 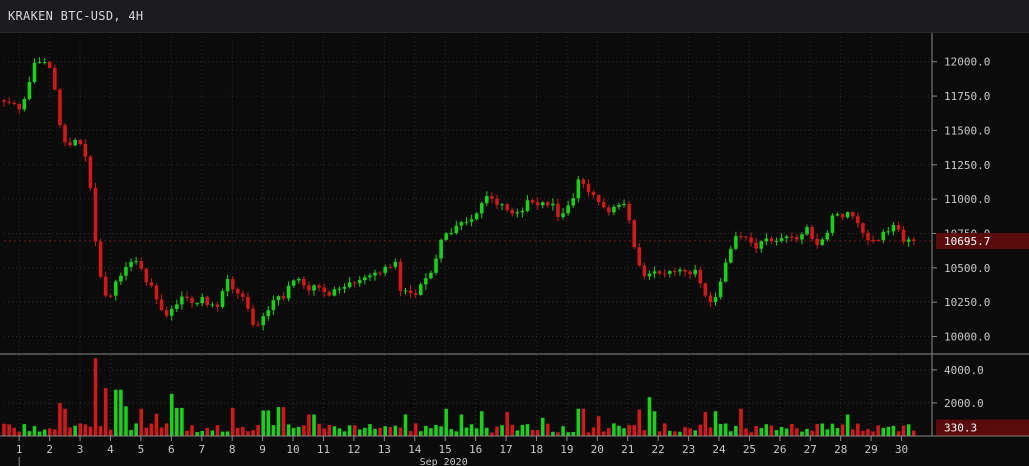 I want to click on chart-header: KRAKEN BTC-USD, 4H, so click(x=514, y=16).